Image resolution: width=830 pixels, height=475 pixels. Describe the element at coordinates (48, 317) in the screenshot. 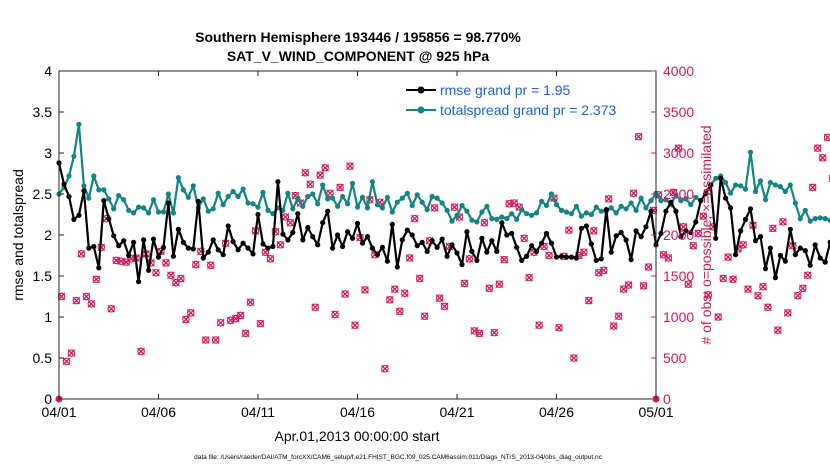

I see `y-left-tick-label: 1` at that location.